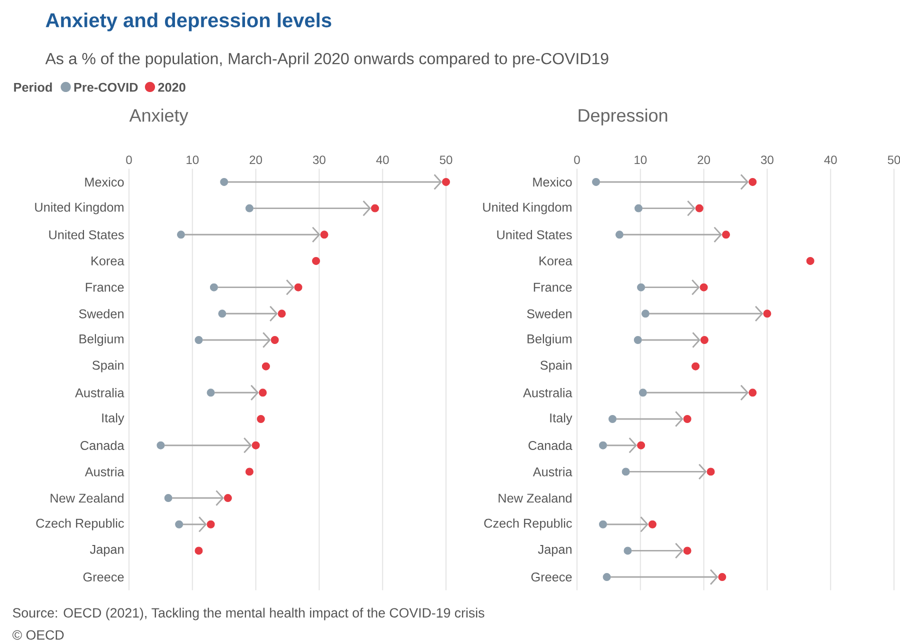 This screenshot has height=643, width=900. I want to click on y-tick-label: United States, so click(86, 235).